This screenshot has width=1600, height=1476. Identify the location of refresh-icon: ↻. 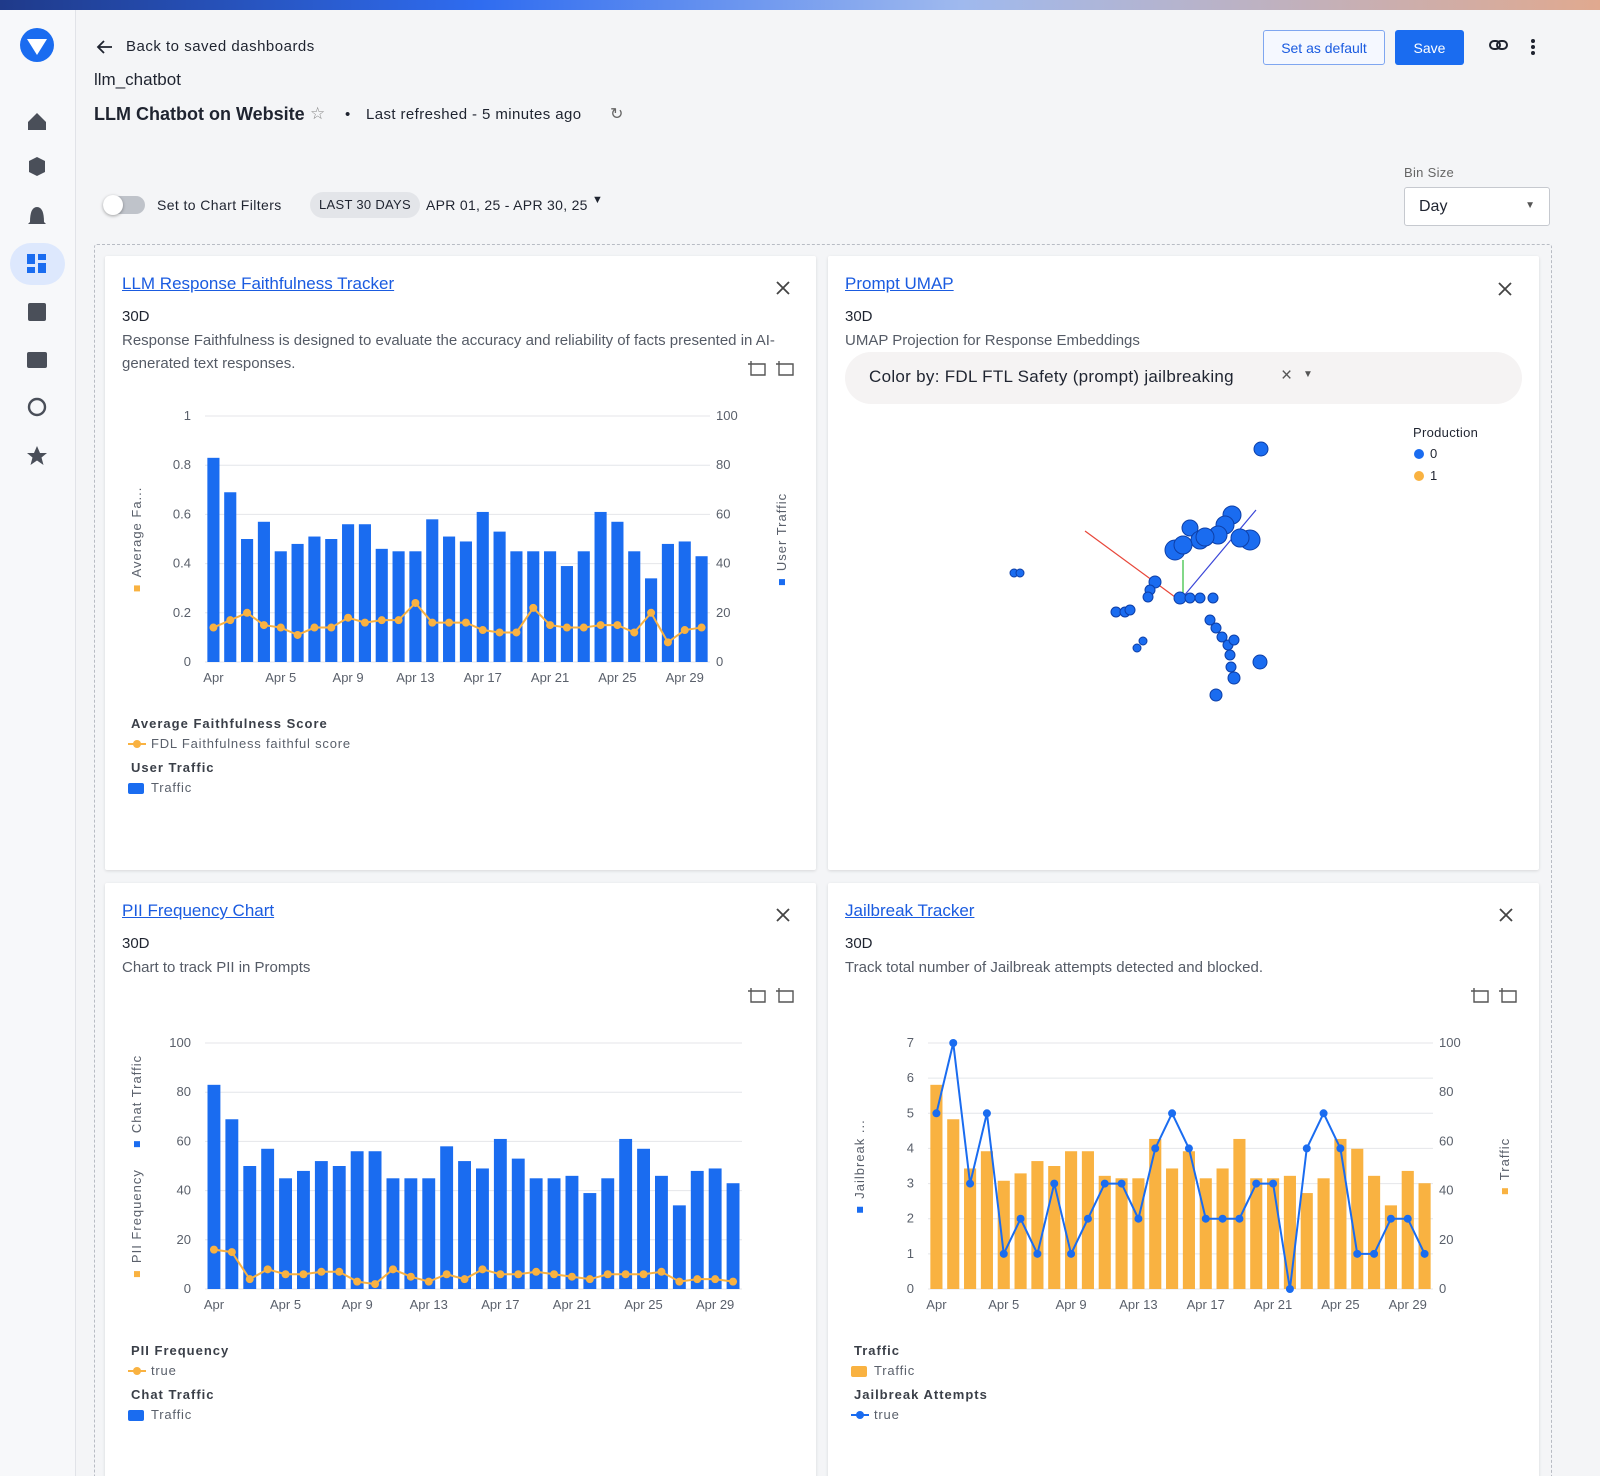
(617, 114).